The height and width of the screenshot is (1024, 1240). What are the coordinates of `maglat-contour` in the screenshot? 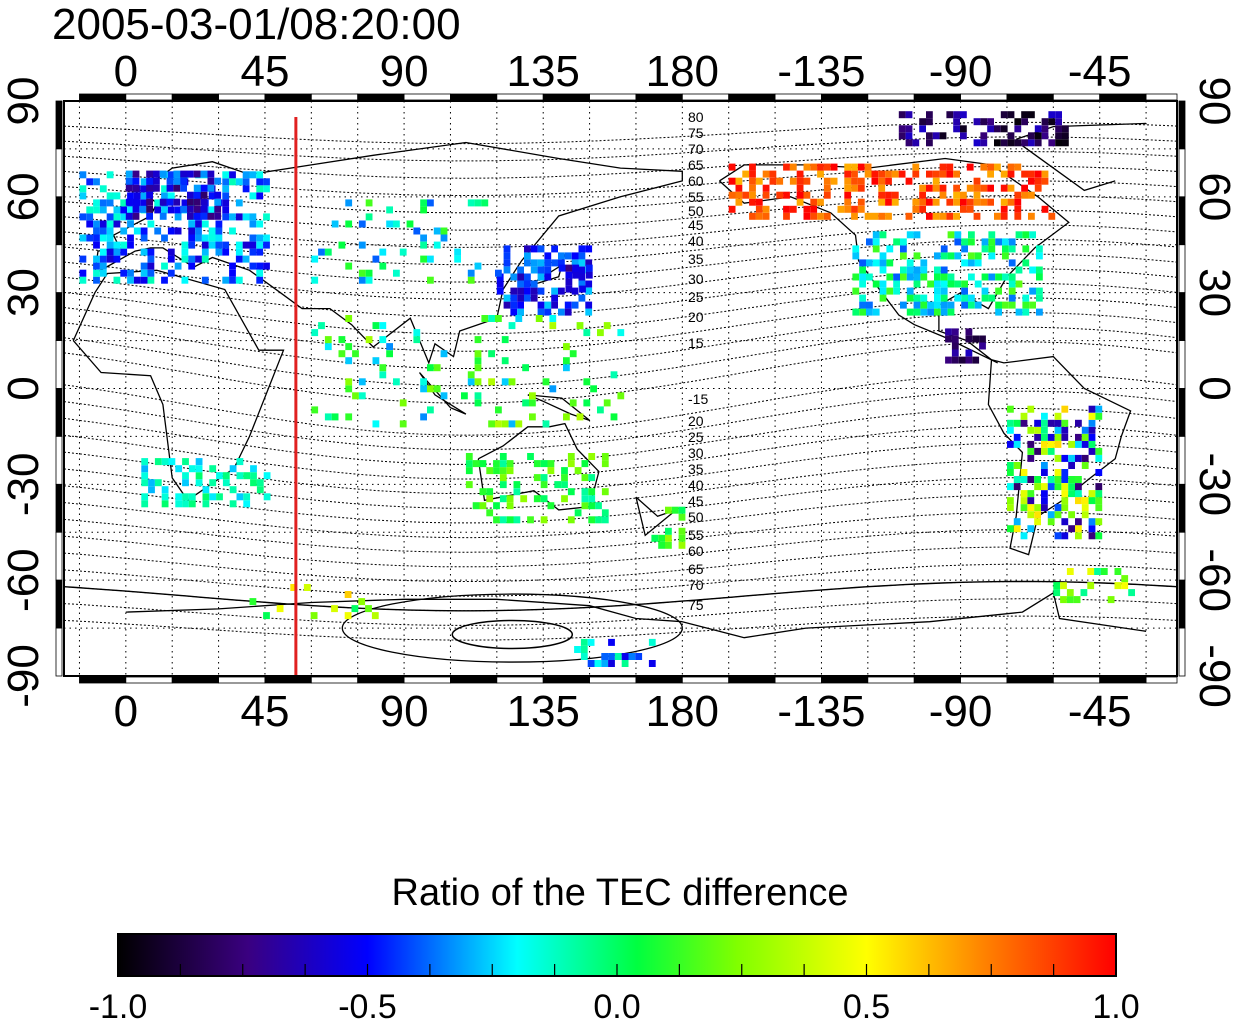 It's located at (620, 165).